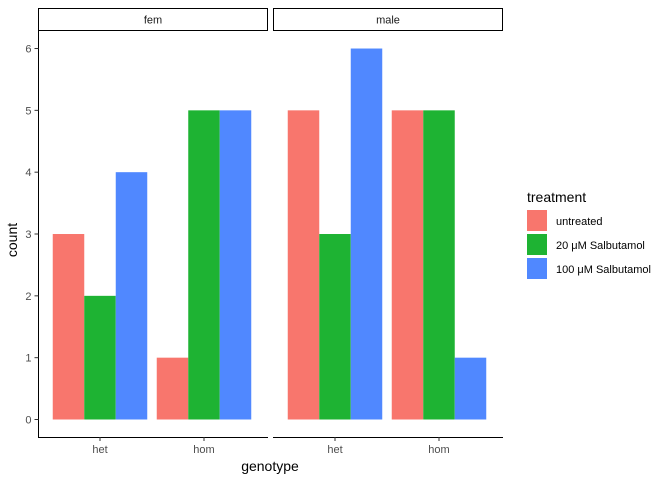 Image resolution: width=672 pixels, height=480 pixels. What do you see at coordinates (28, 235) in the screenshot?
I see `y-tick-label-3: 3` at bounding box center [28, 235].